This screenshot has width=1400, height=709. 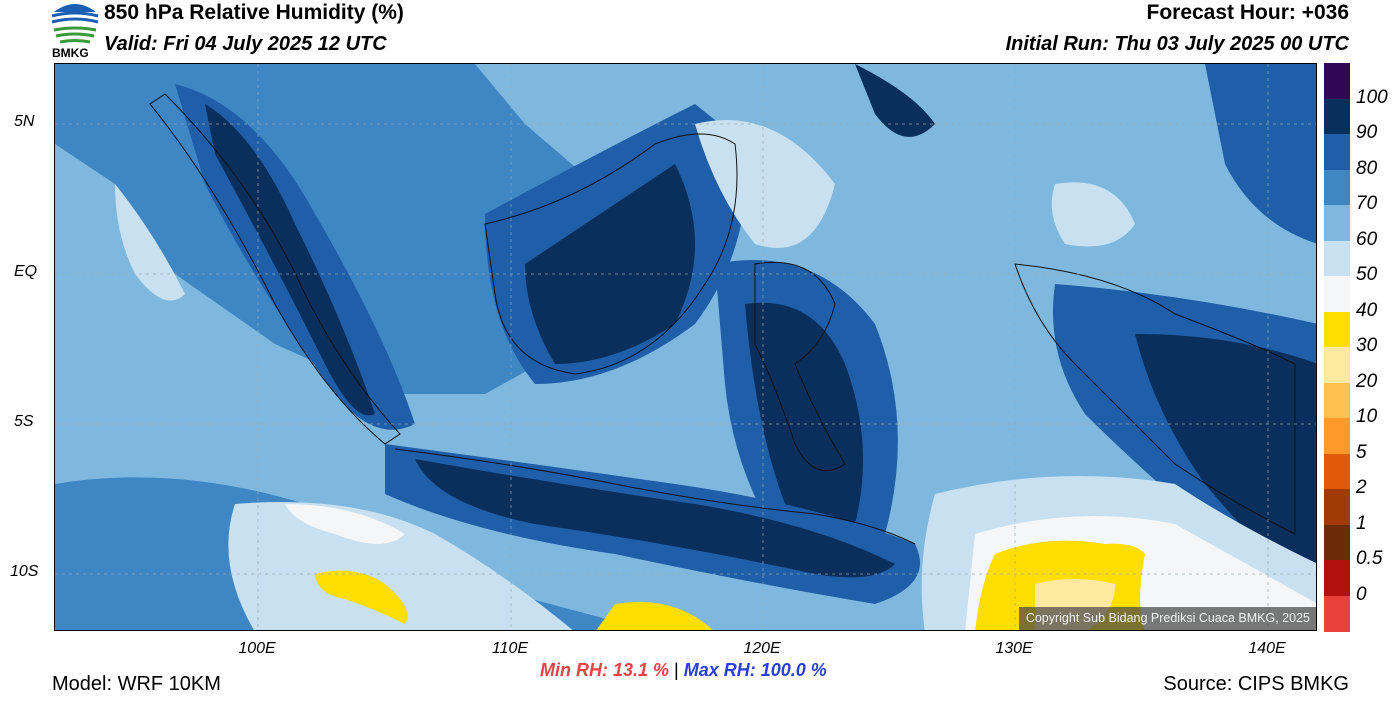 What do you see at coordinates (136, 684) in the screenshot?
I see `model-label: Model: WRF 10KM` at bounding box center [136, 684].